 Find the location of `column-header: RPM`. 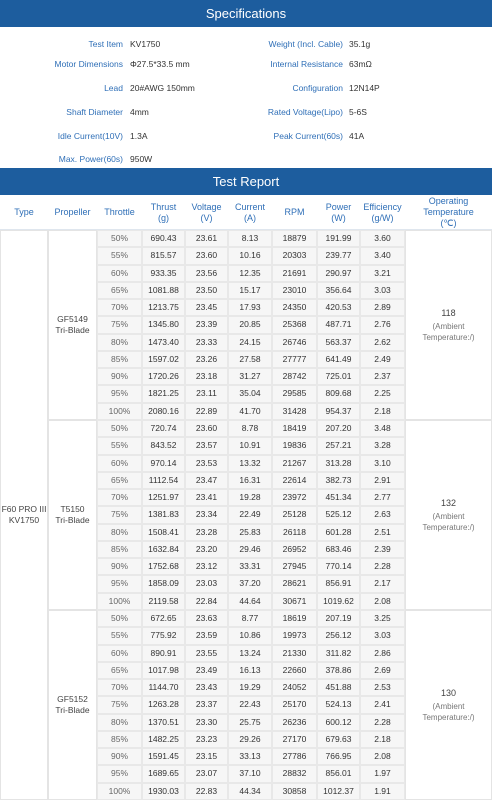

column-header: RPM is located at coordinates (294, 213).